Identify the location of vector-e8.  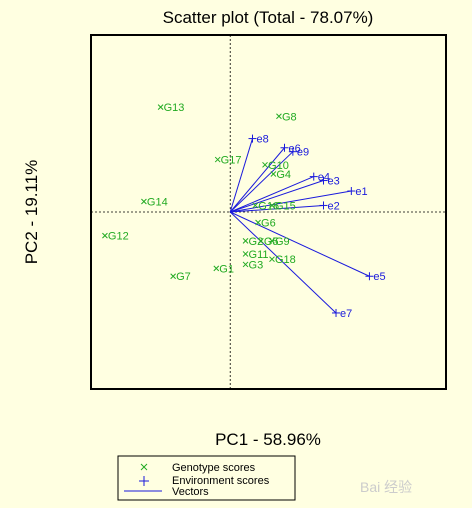
(241, 175).